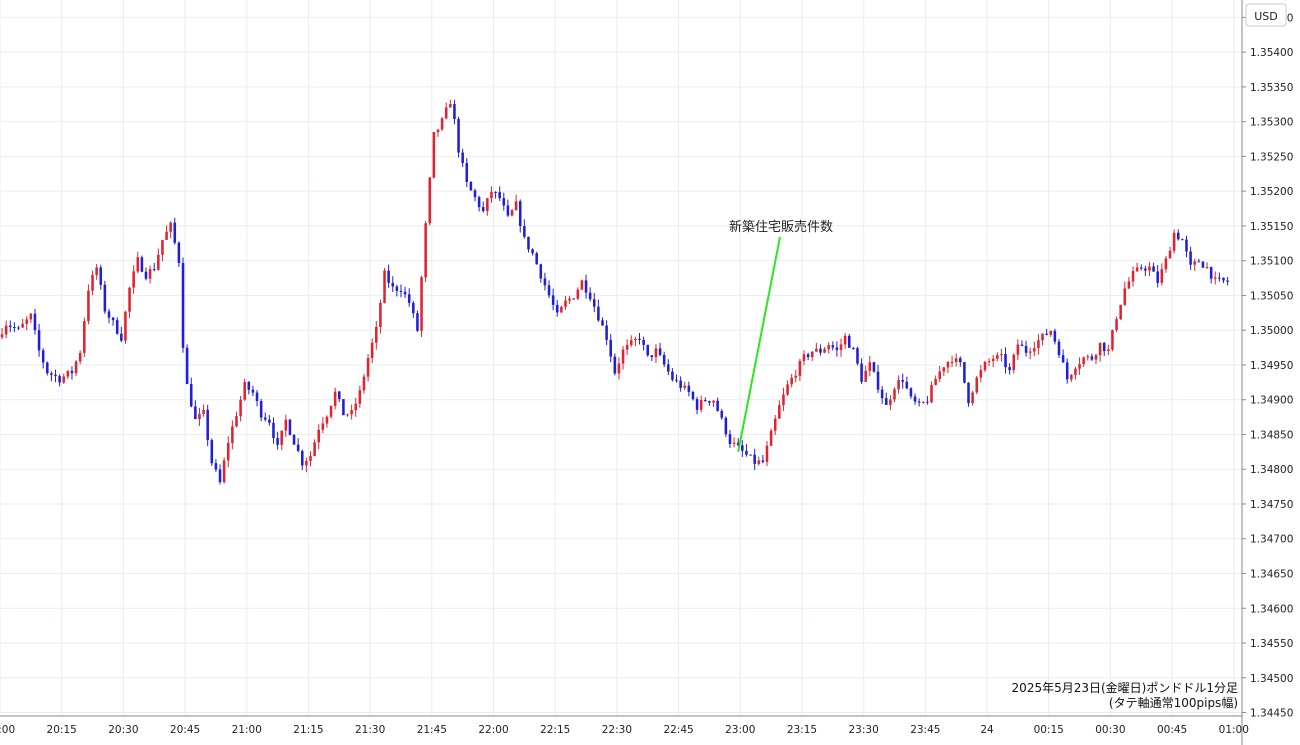  Describe the element at coordinates (1266, 15) in the screenshot. I see `currency-badge: USD` at that location.